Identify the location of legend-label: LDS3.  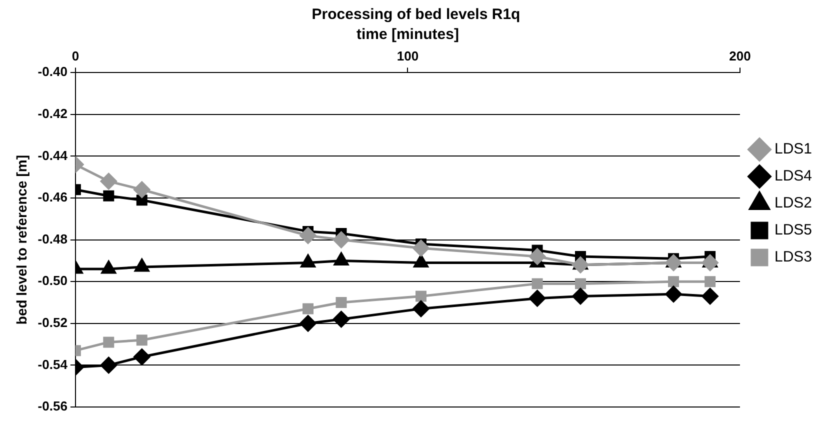
(793, 257).